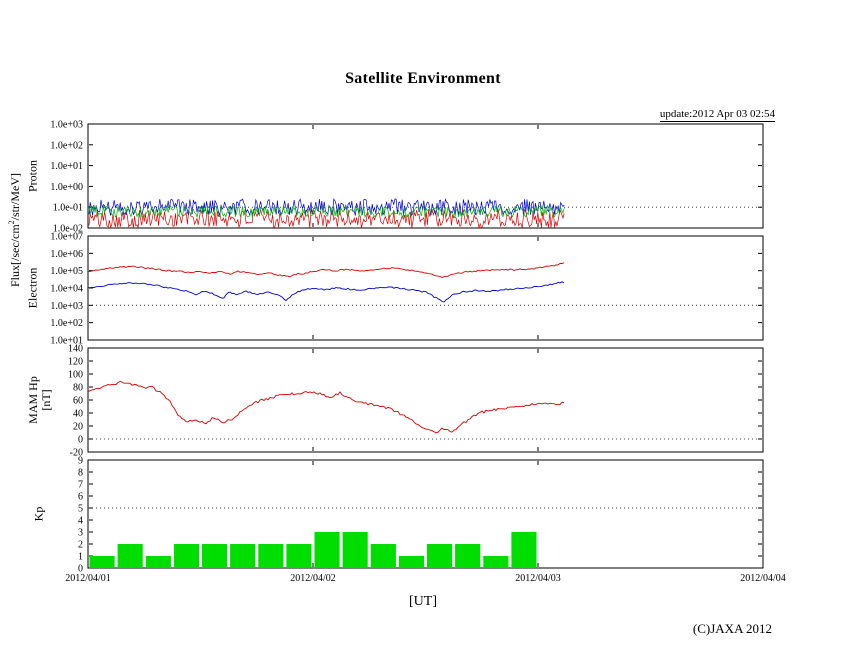 The image size is (846, 655). What do you see at coordinates (80, 497) in the screenshot?
I see `kp-ytick-label: 6` at bounding box center [80, 497].